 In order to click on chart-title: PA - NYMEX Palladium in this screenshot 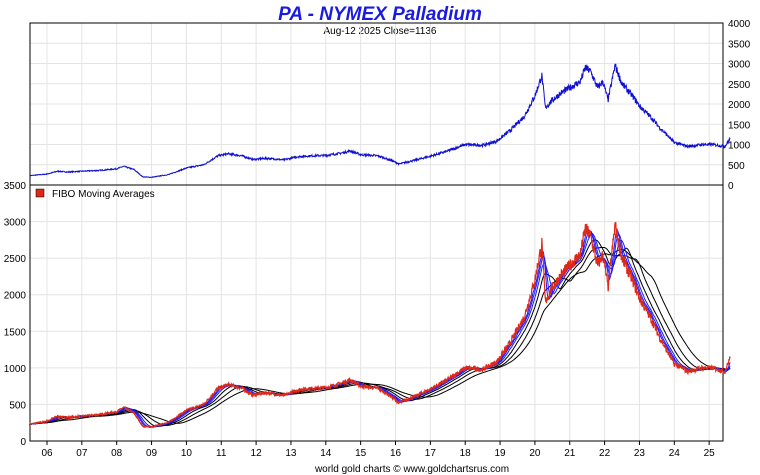, I will do `click(380, 14)`.